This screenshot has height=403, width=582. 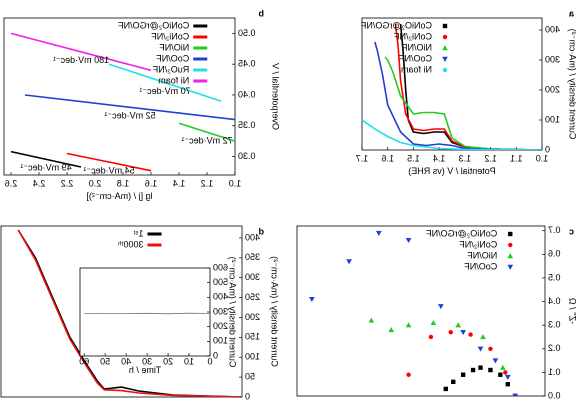 What do you see at coordinates (262, 231) in the screenshot?
I see `panel-label: d` at bounding box center [262, 231].